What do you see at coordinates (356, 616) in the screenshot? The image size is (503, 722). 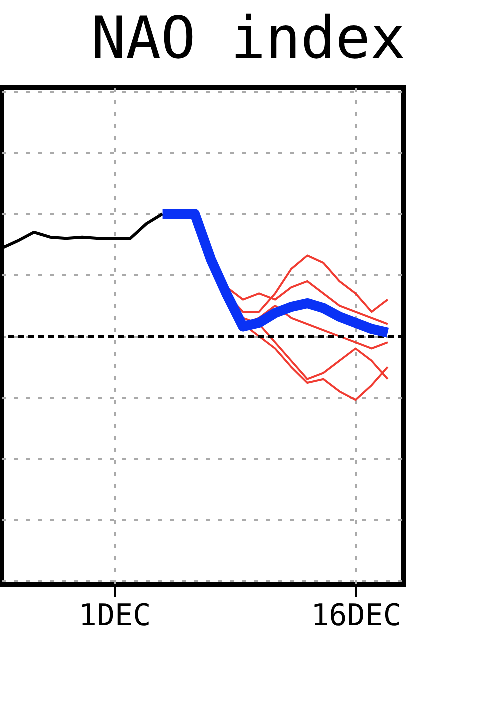 I see `x-tick-label: 16DEC` at bounding box center [356, 616].